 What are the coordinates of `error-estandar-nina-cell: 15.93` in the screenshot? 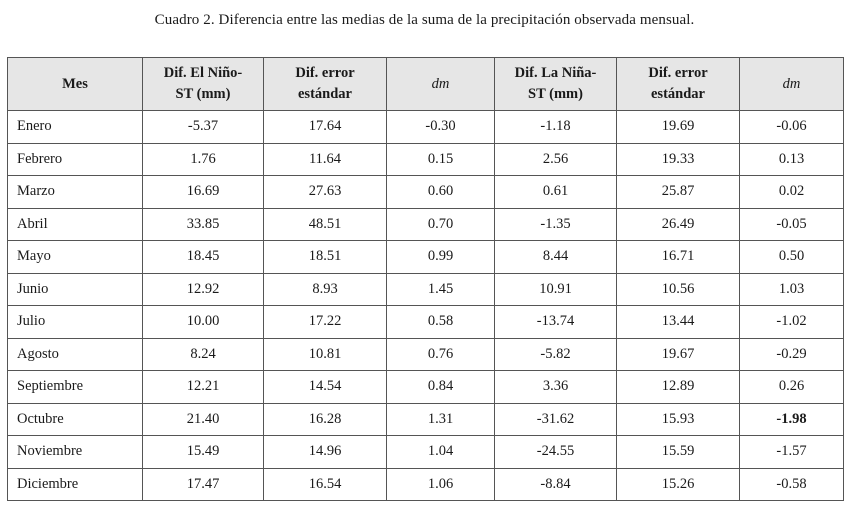 It's located at (678, 419).